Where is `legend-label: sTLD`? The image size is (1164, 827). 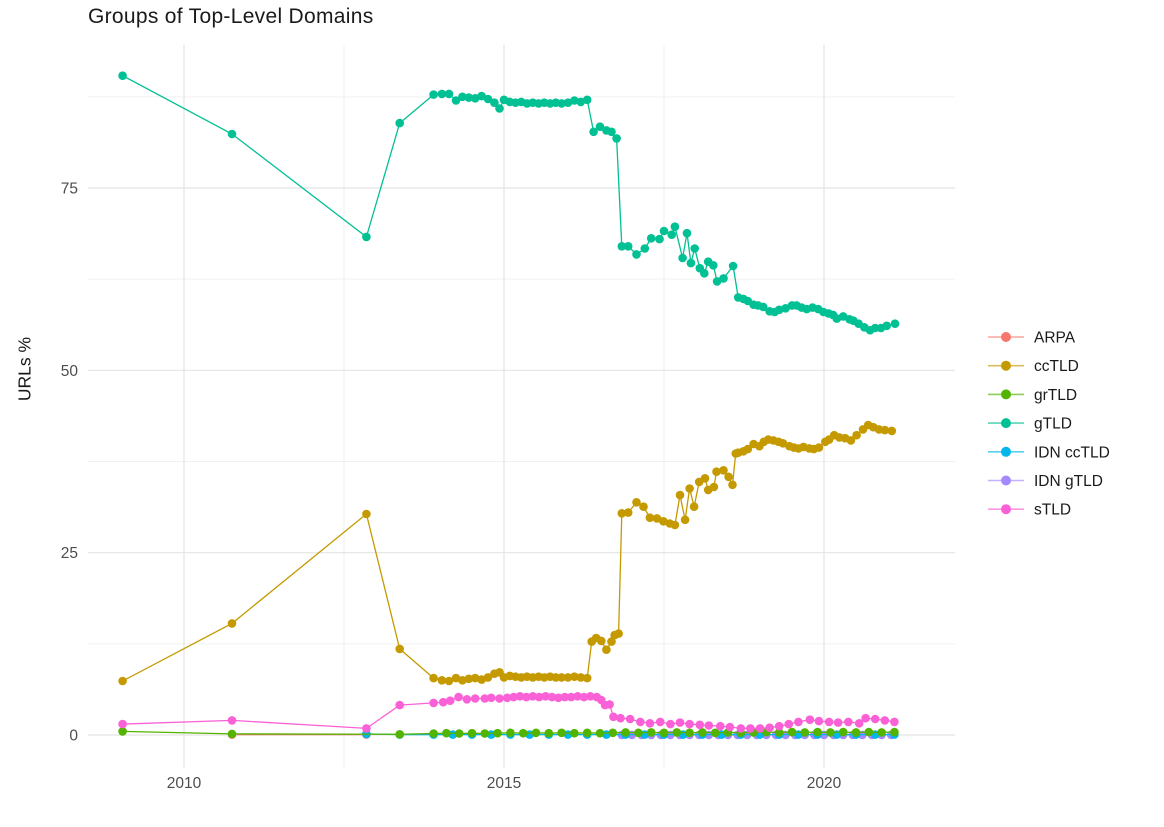
legend-label: sTLD is located at coordinates (1052, 510).